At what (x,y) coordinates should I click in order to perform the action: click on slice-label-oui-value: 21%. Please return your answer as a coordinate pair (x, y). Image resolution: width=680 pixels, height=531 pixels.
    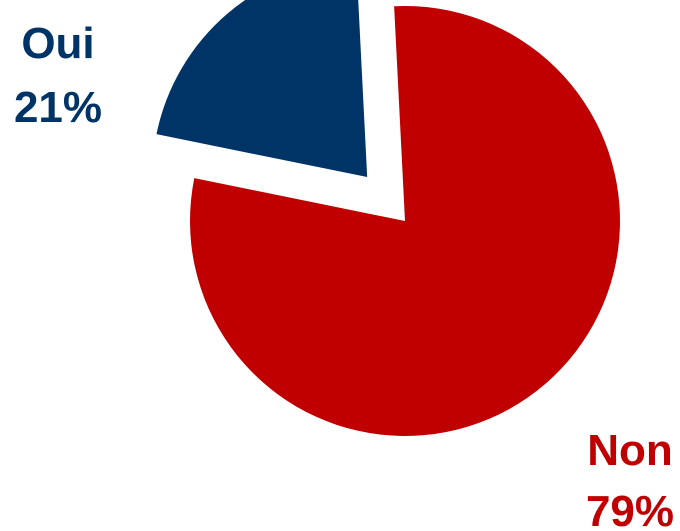
    Looking at the image, I should click on (58, 107).